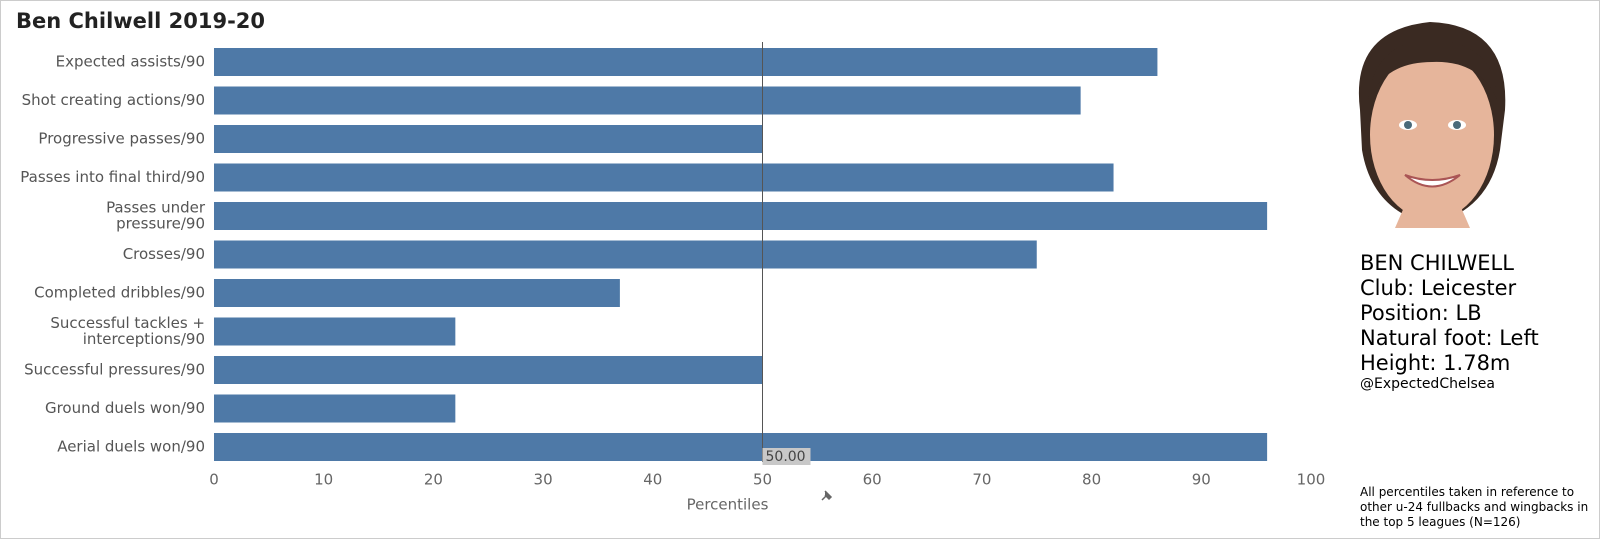 Image resolution: width=1600 pixels, height=539 pixels. Describe the element at coordinates (1435, 363) in the screenshot. I see `player-info: Height: 1.78m` at that location.